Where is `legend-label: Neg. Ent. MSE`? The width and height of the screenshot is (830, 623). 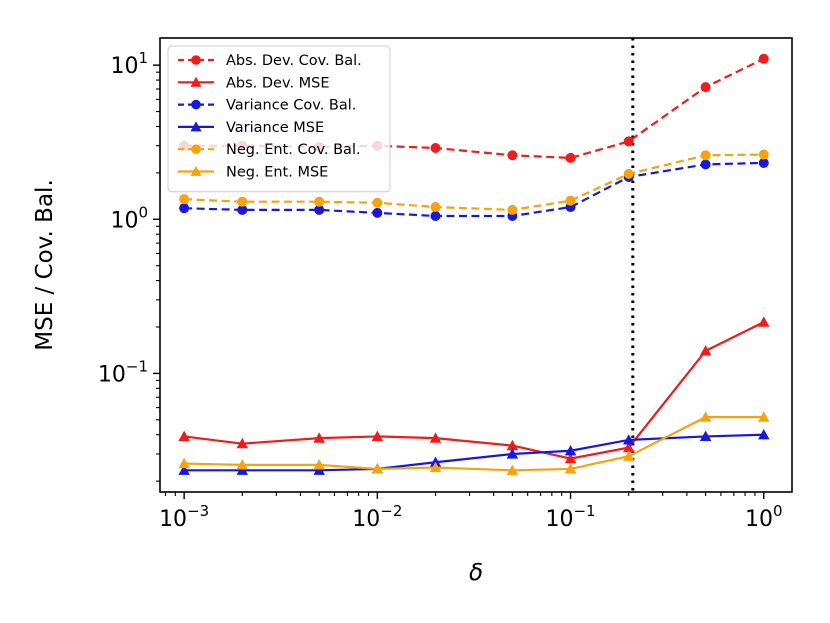
legend-label: Neg. Ent. MSE is located at coordinates (277, 173).